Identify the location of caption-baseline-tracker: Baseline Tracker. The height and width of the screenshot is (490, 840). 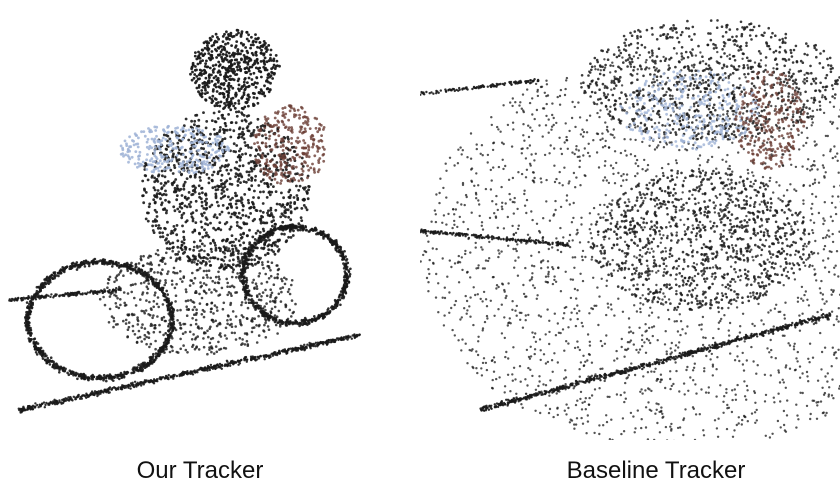
(656, 470).